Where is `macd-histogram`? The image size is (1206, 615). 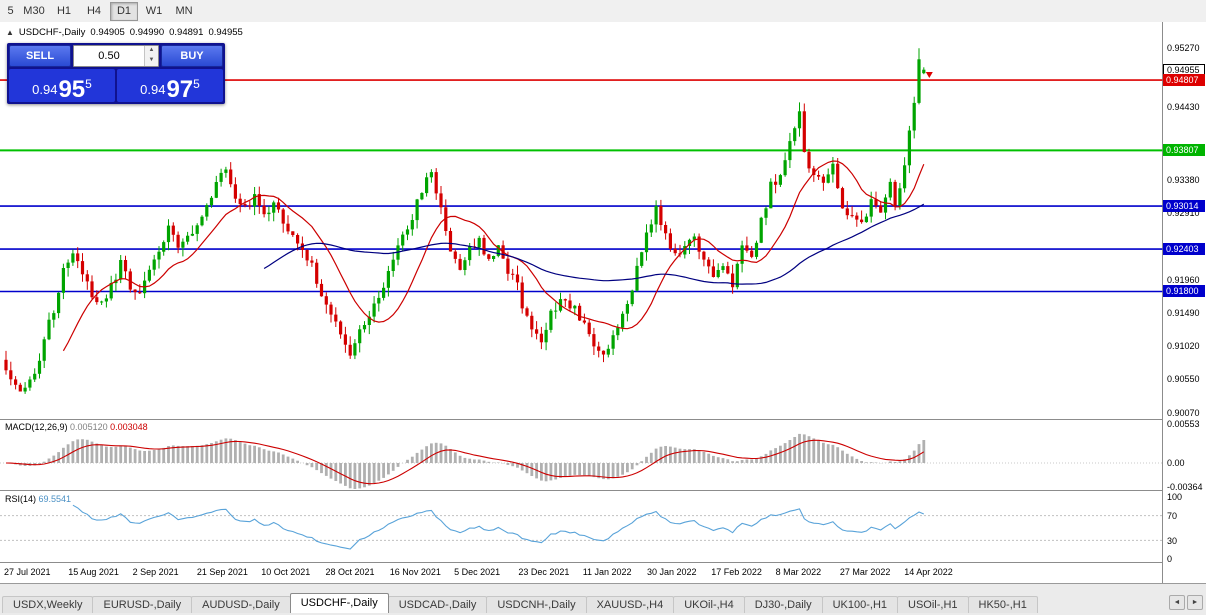
macd-histogram is located at coordinates (467, 461).